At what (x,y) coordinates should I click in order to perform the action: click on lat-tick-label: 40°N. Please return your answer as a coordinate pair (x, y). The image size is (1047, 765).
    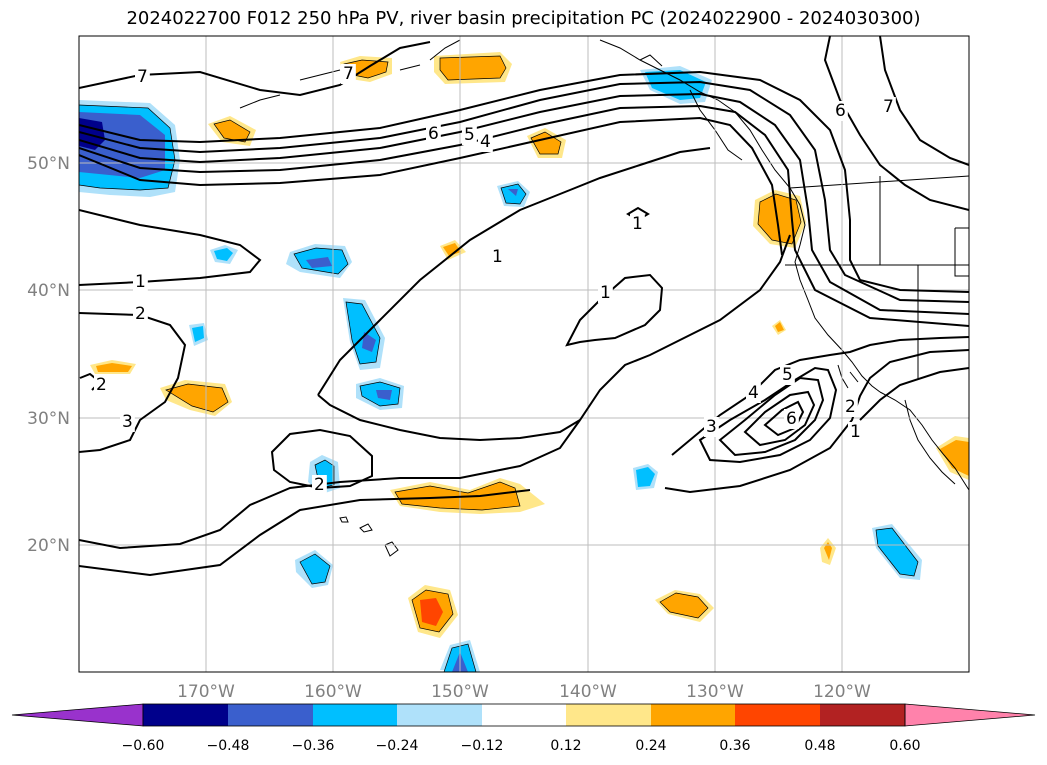
    Looking at the image, I should click on (48, 291).